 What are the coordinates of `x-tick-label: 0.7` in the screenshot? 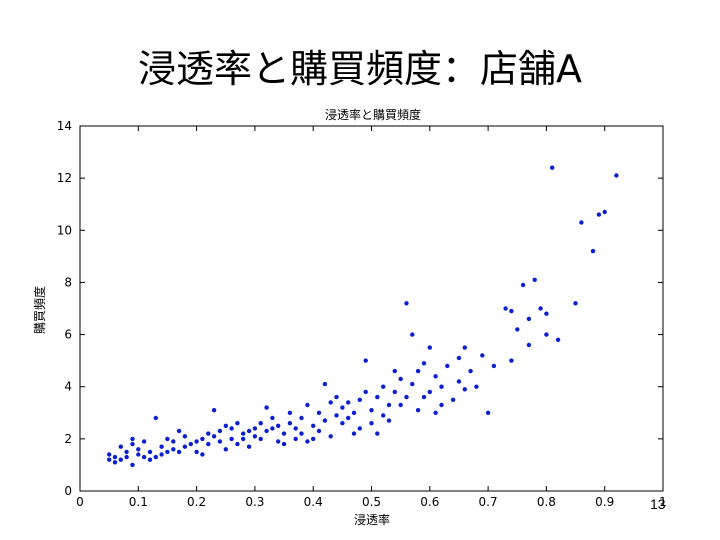 It's located at (488, 502).